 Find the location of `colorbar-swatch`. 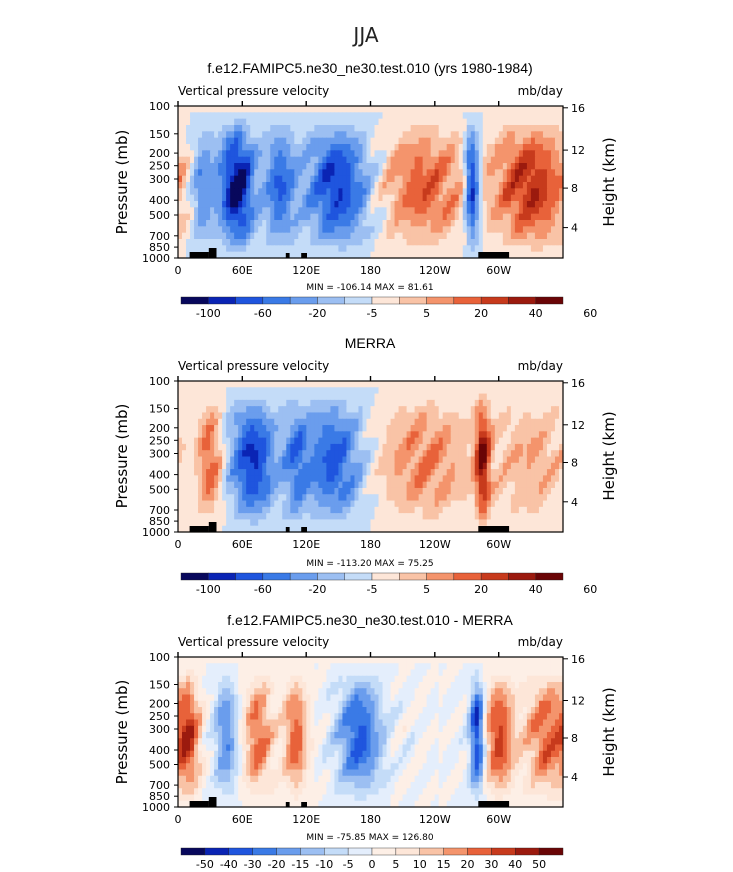

colorbar-swatch is located at coordinates (522, 300).